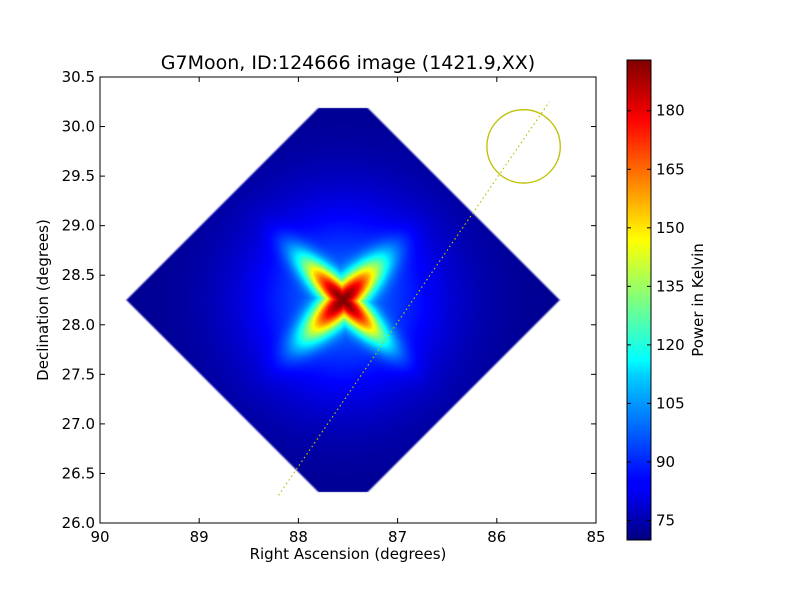  I want to click on x-tick-label: 89, so click(199, 537).